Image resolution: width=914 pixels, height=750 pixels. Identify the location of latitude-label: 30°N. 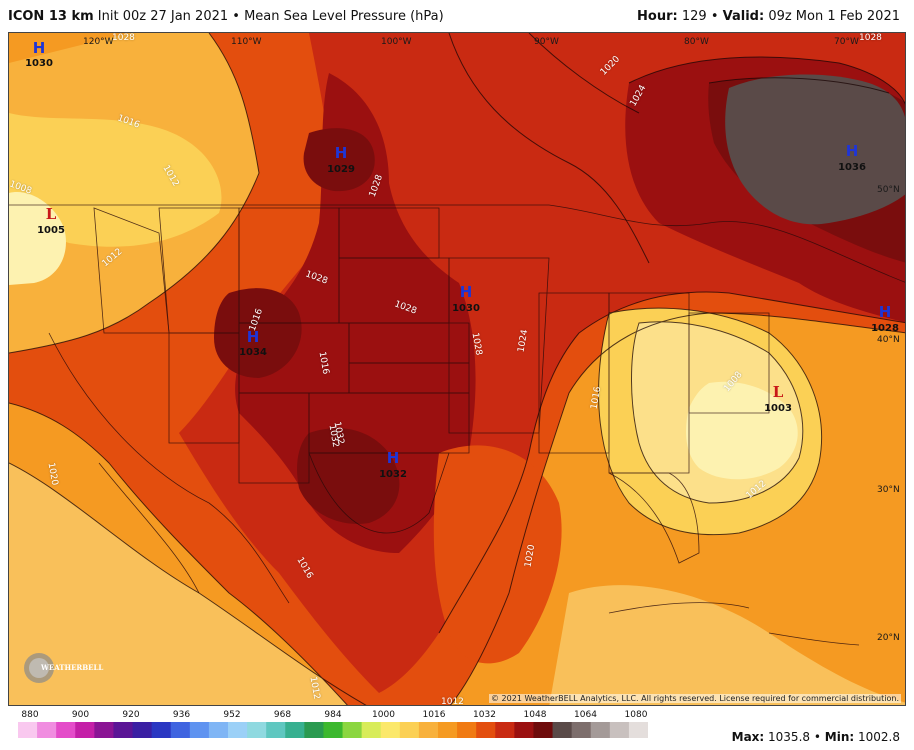
(888, 490).